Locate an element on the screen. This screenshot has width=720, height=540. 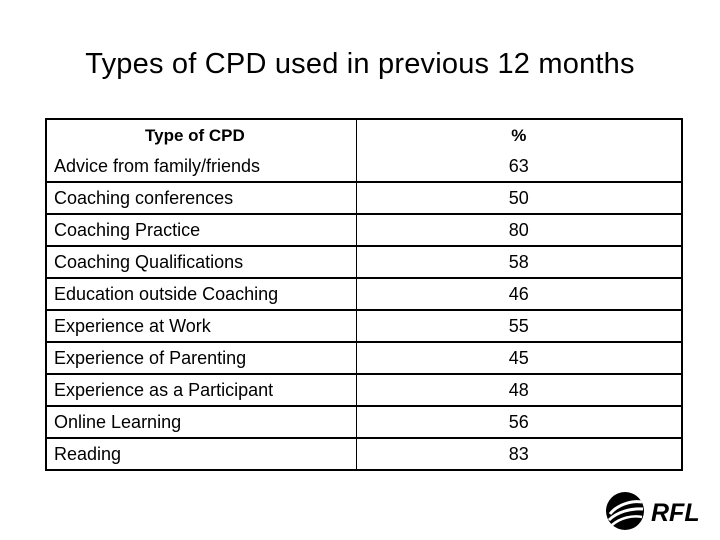
table-row: Advice from family/friends 63 is located at coordinates (364, 167).